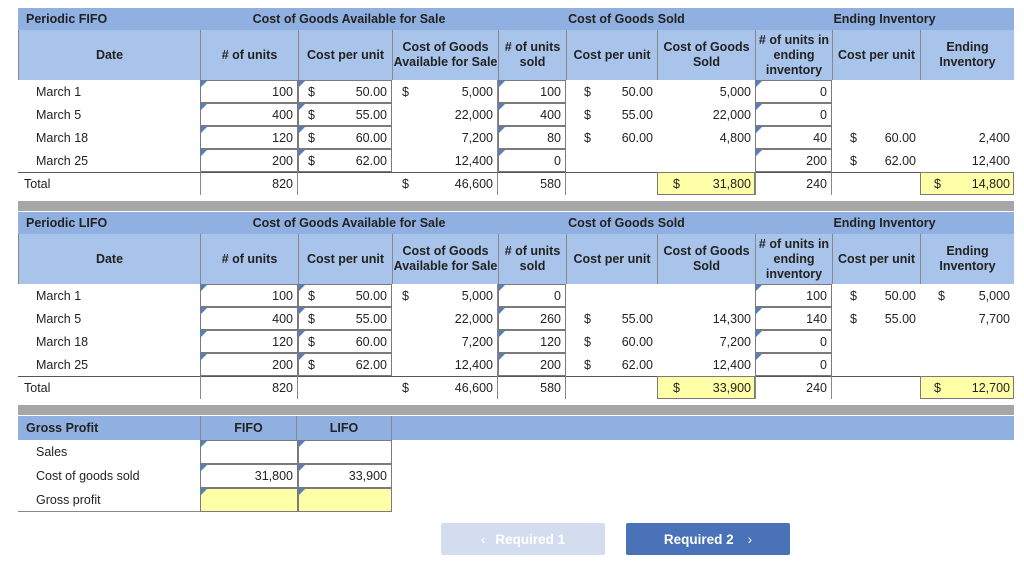  What do you see at coordinates (345, 476) in the screenshot?
I see `gross-profit-lifo-input: 33,900` at bounding box center [345, 476].